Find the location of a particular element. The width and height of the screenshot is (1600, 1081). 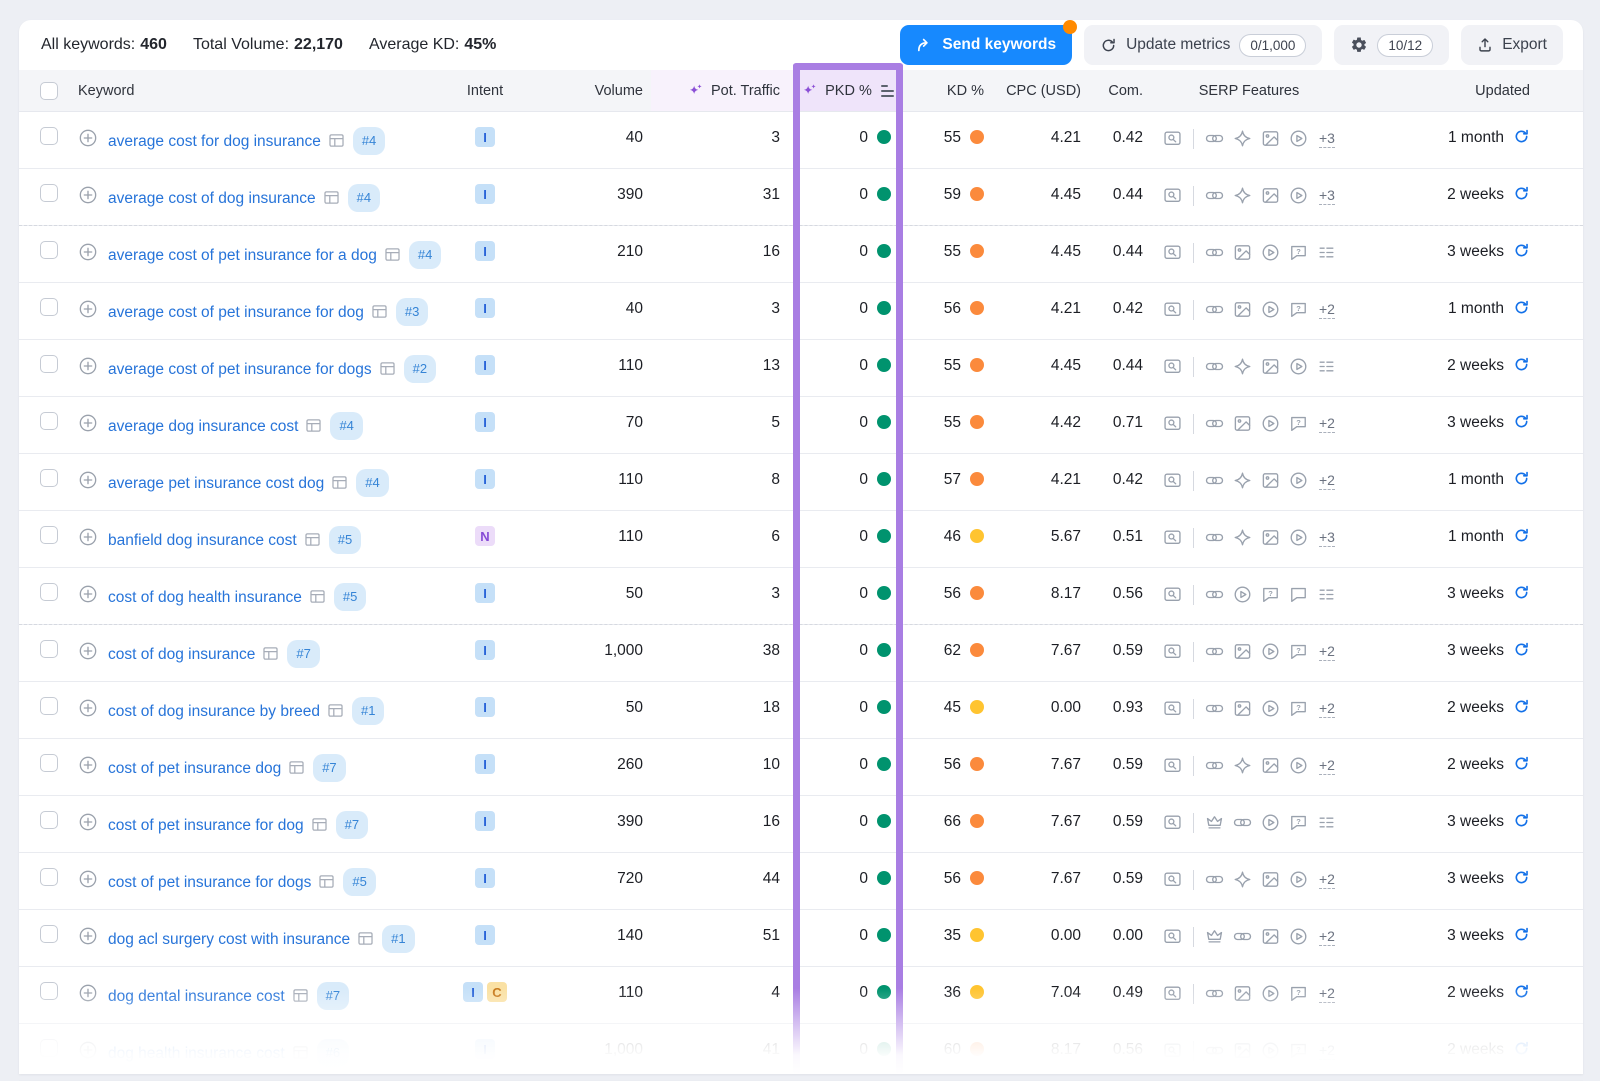

keyword-link: cost of pet insurance dog is located at coordinates (194, 768).